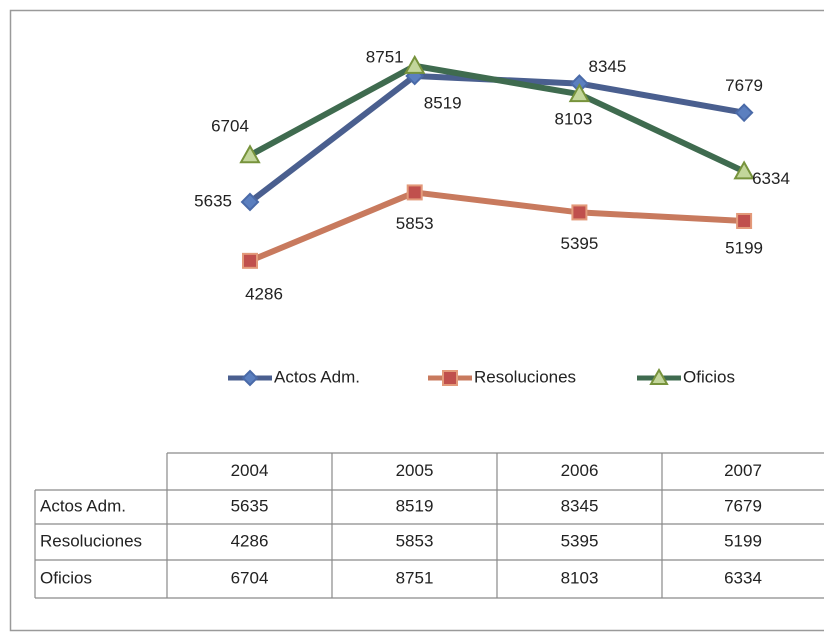 This screenshot has height=639, width=824. Describe the element at coordinates (415, 577) in the screenshot. I see `table-cell: 8751` at that location.